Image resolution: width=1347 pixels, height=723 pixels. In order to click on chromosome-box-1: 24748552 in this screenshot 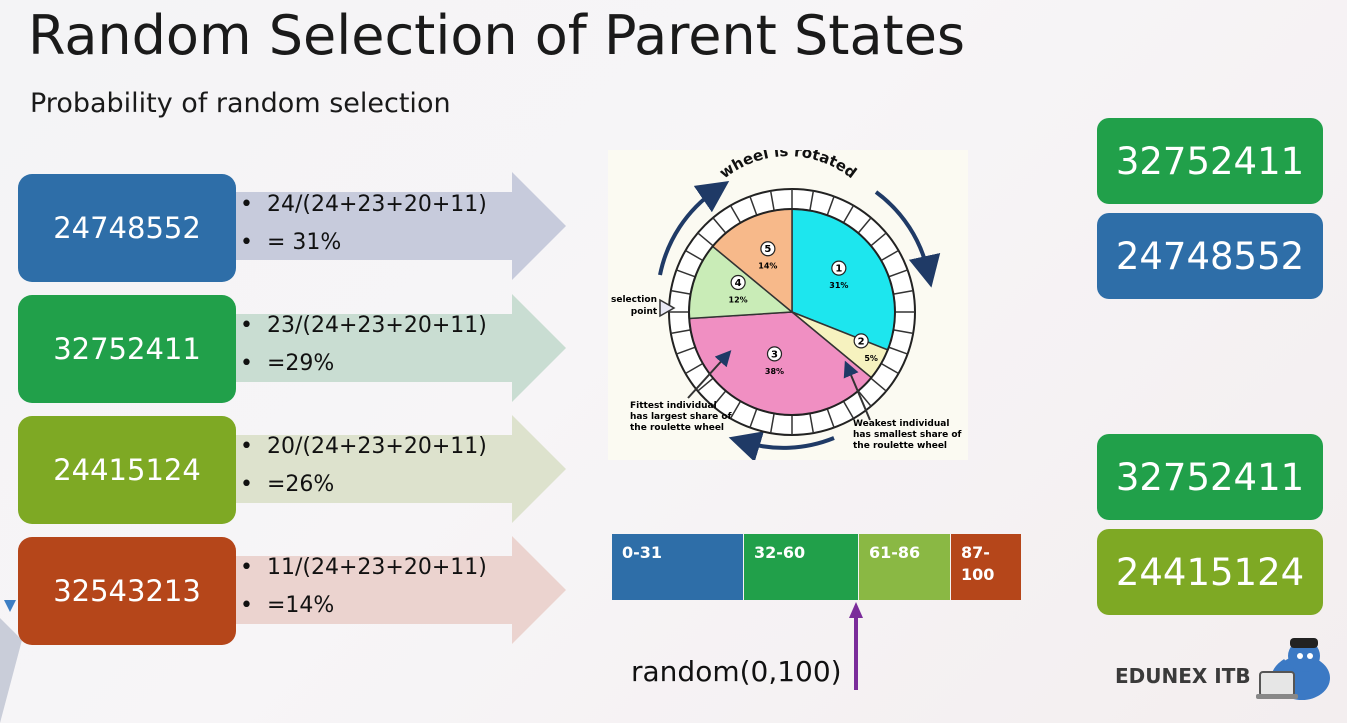, I will do `click(127, 228)`.